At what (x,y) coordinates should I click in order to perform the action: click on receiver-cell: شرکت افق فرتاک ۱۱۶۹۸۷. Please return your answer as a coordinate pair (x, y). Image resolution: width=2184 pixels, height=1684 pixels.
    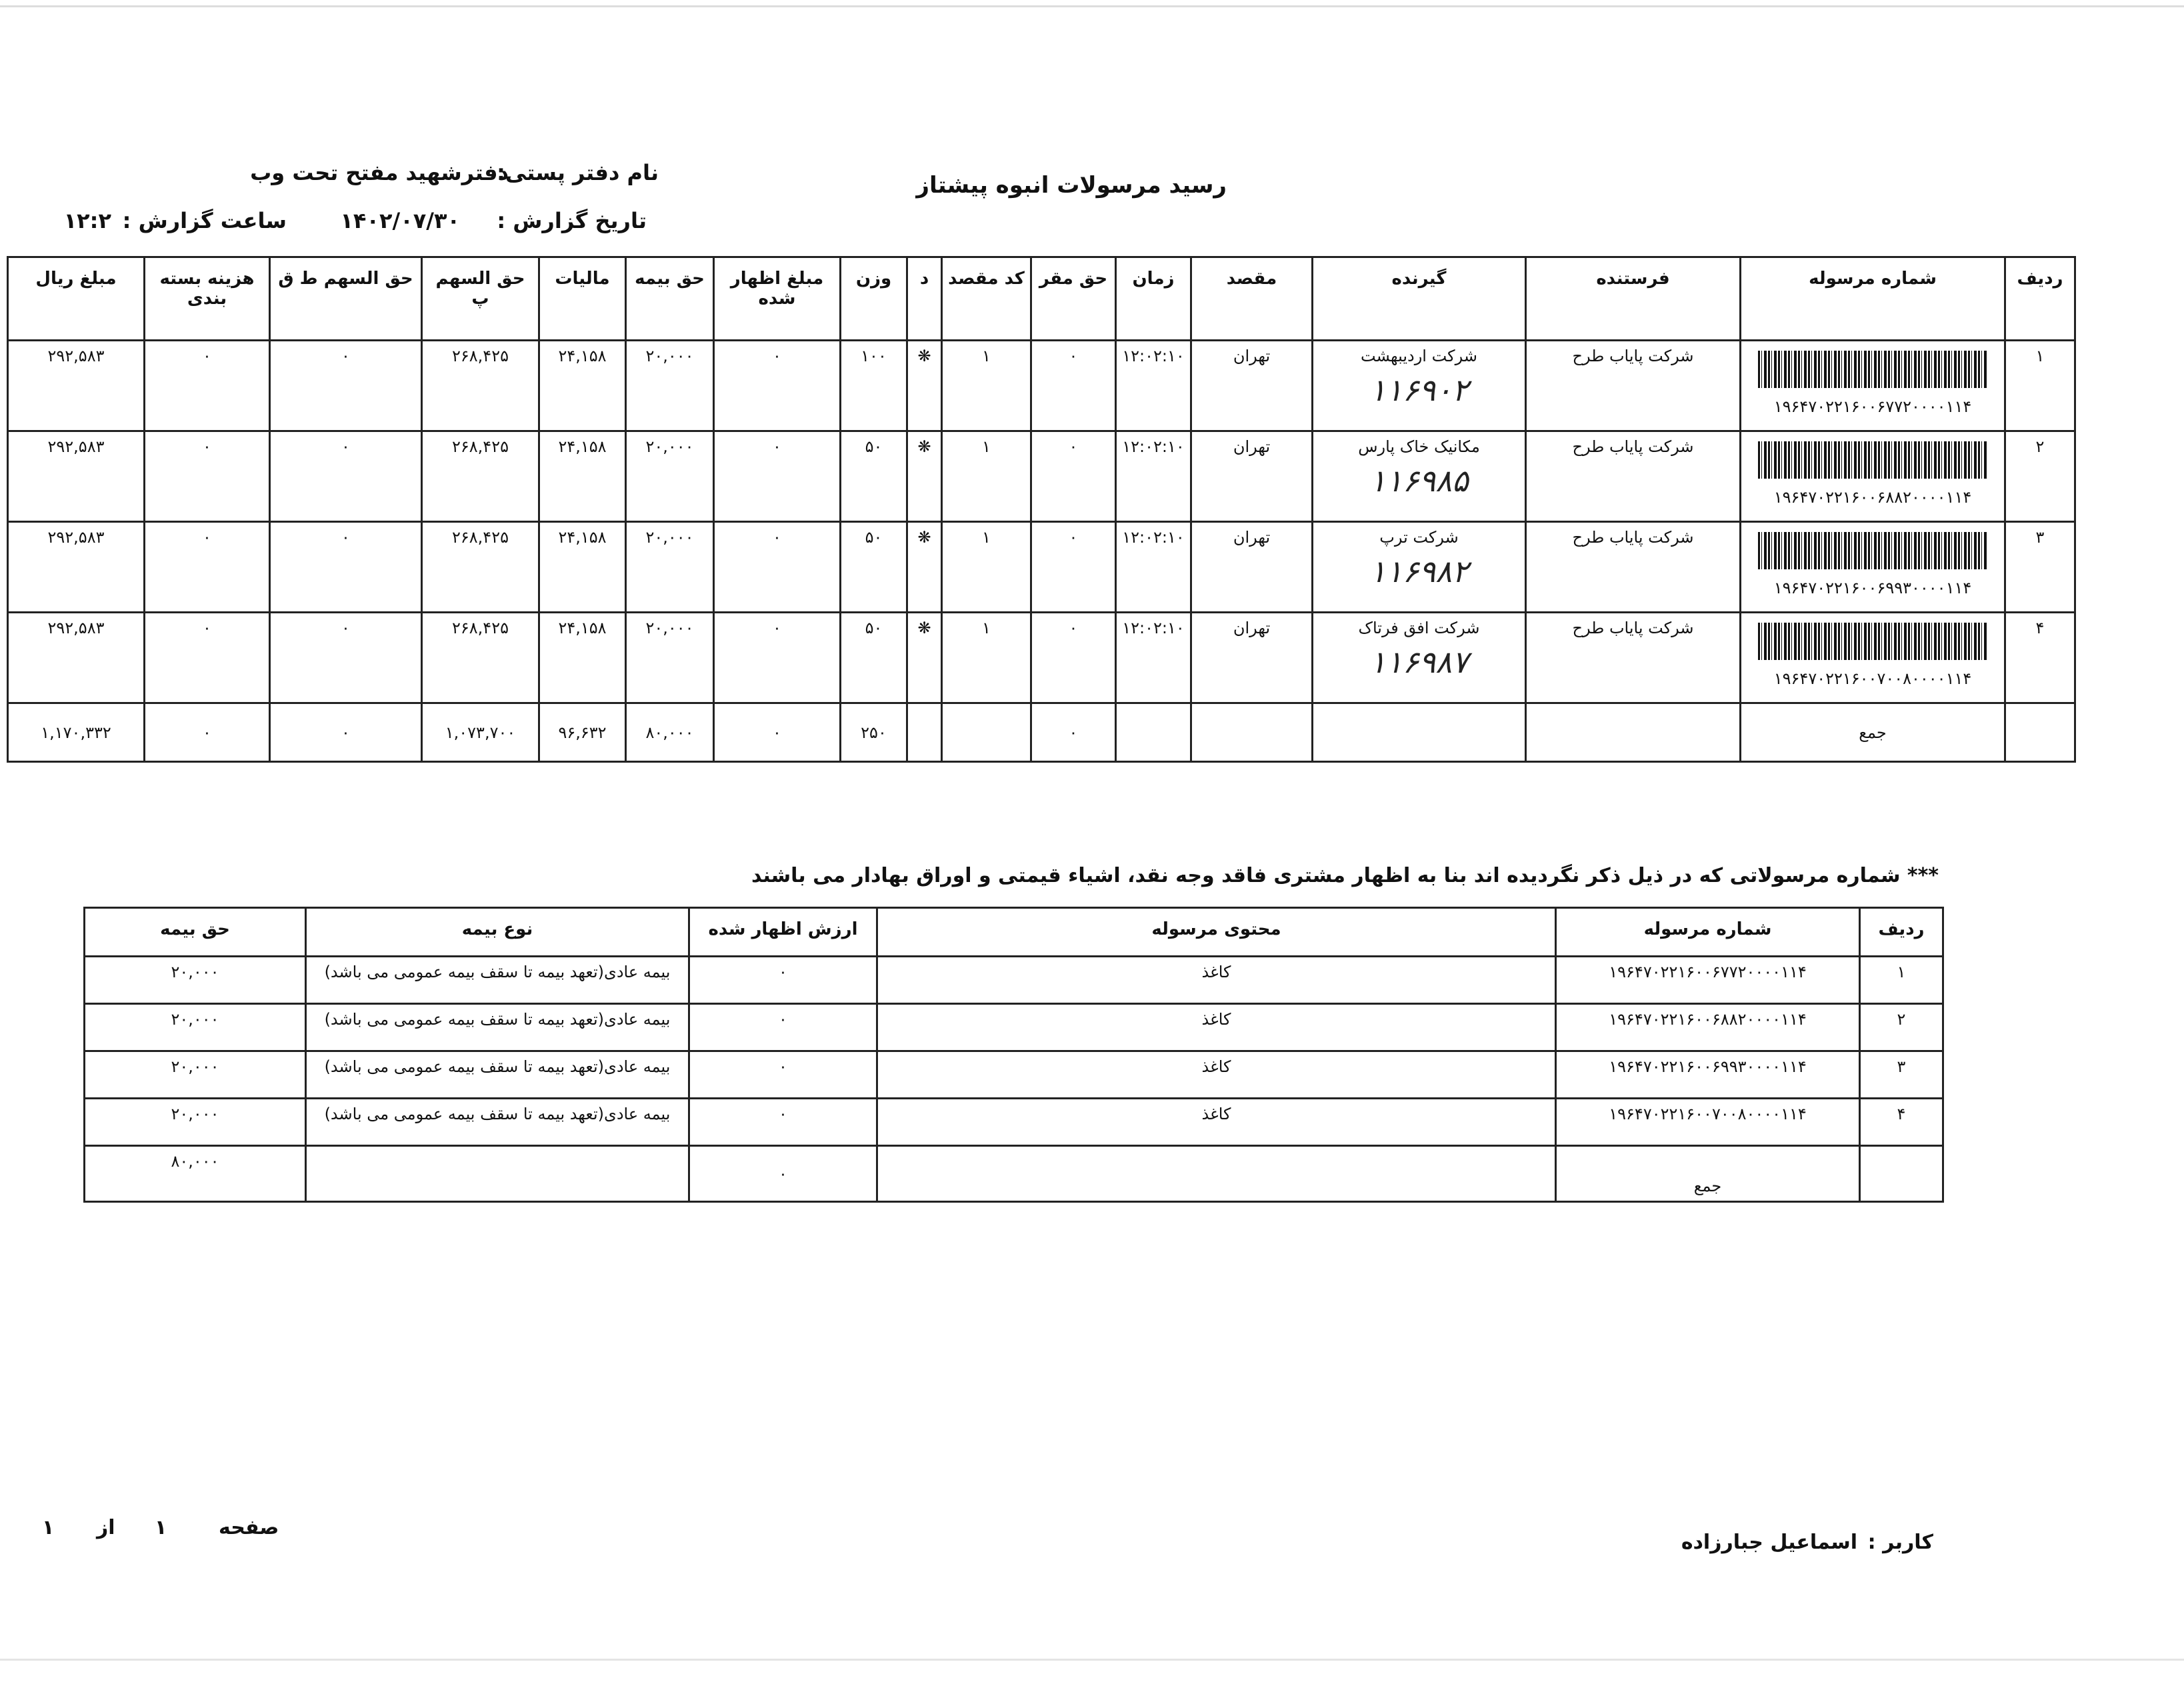
    Looking at the image, I should click on (1419, 657).